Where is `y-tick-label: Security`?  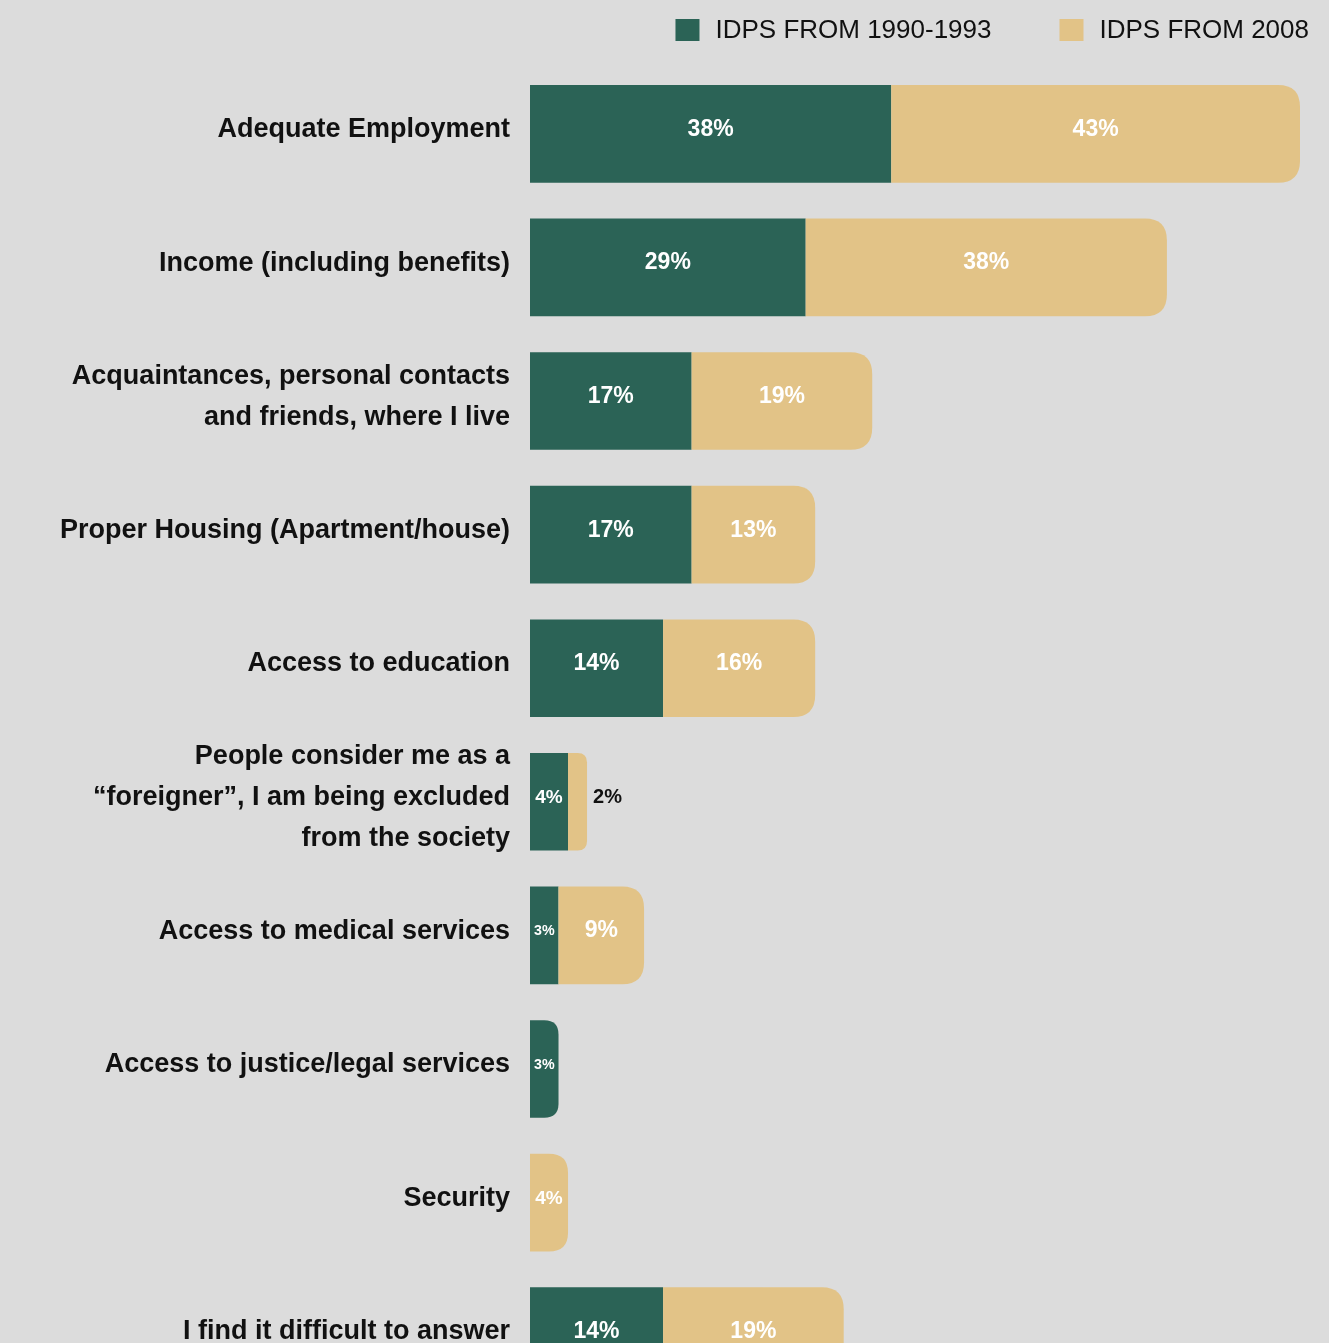 y-tick-label: Security is located at coordinates (456, 1196).